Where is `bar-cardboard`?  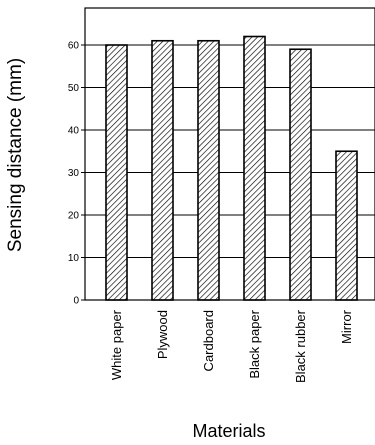 bar-cardboard is located at coordinates (208, 170).